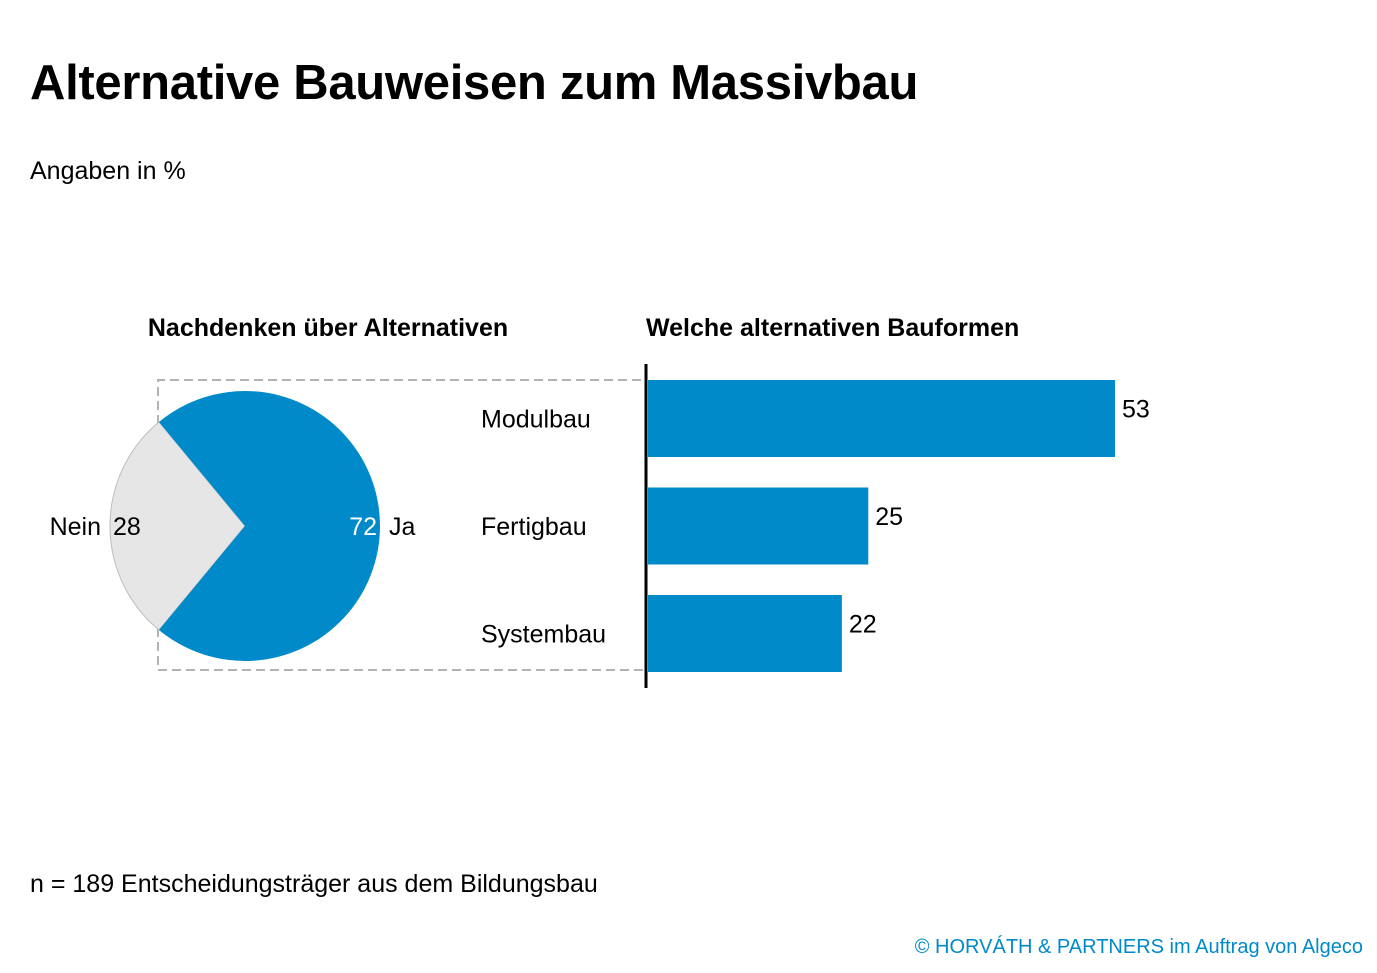 The width and height of the screenshot is (1377, 973). What do you see at coordinates (401, 649) in the screenshot?
I see `connector-frame-bottom` at bounding box center [401, 649].